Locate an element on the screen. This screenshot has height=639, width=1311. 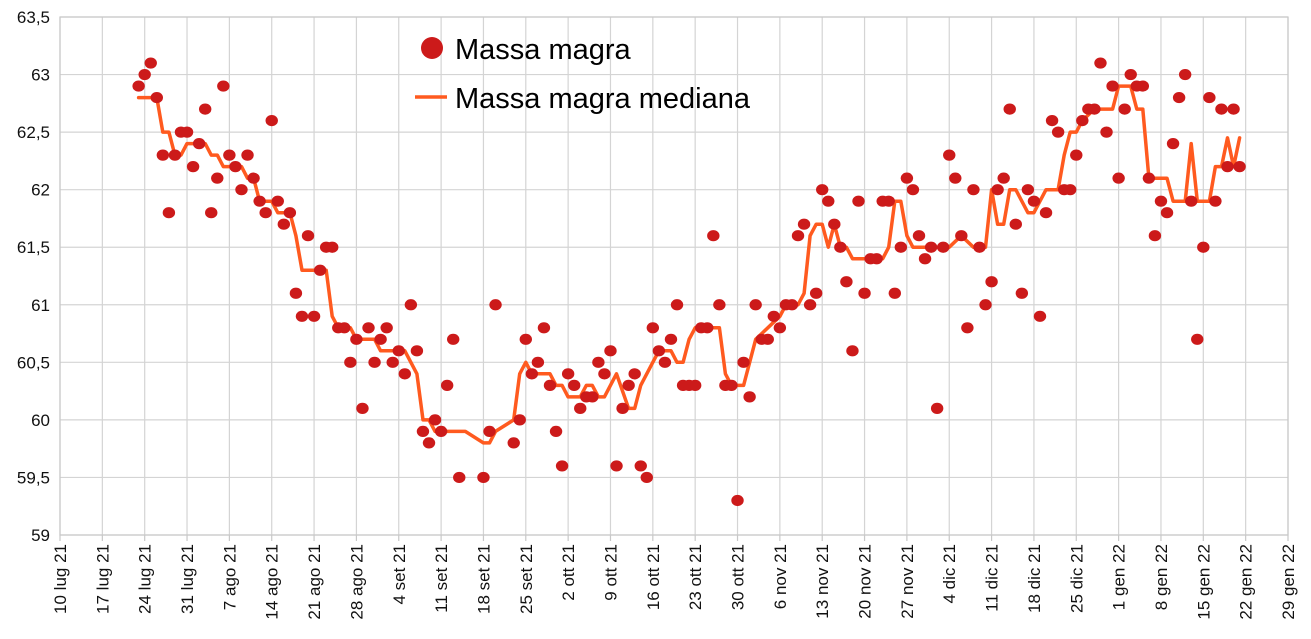
y-tick-label: 63 is located at coordinates (40, 75).